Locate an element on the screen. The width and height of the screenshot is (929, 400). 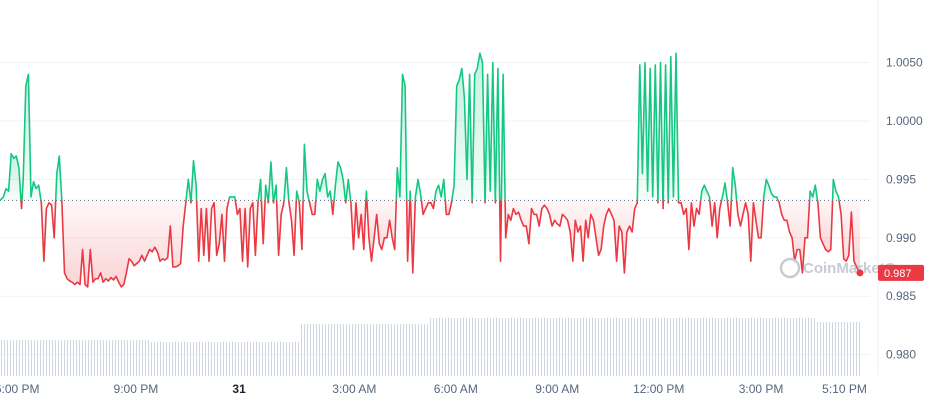
x-tick-label: 5:10 PM is located at coordinates (844, 389).